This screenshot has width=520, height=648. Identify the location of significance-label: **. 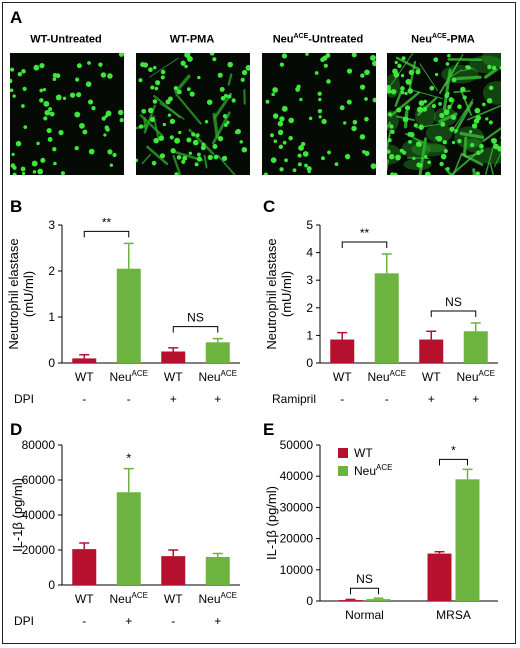
(365, 233).